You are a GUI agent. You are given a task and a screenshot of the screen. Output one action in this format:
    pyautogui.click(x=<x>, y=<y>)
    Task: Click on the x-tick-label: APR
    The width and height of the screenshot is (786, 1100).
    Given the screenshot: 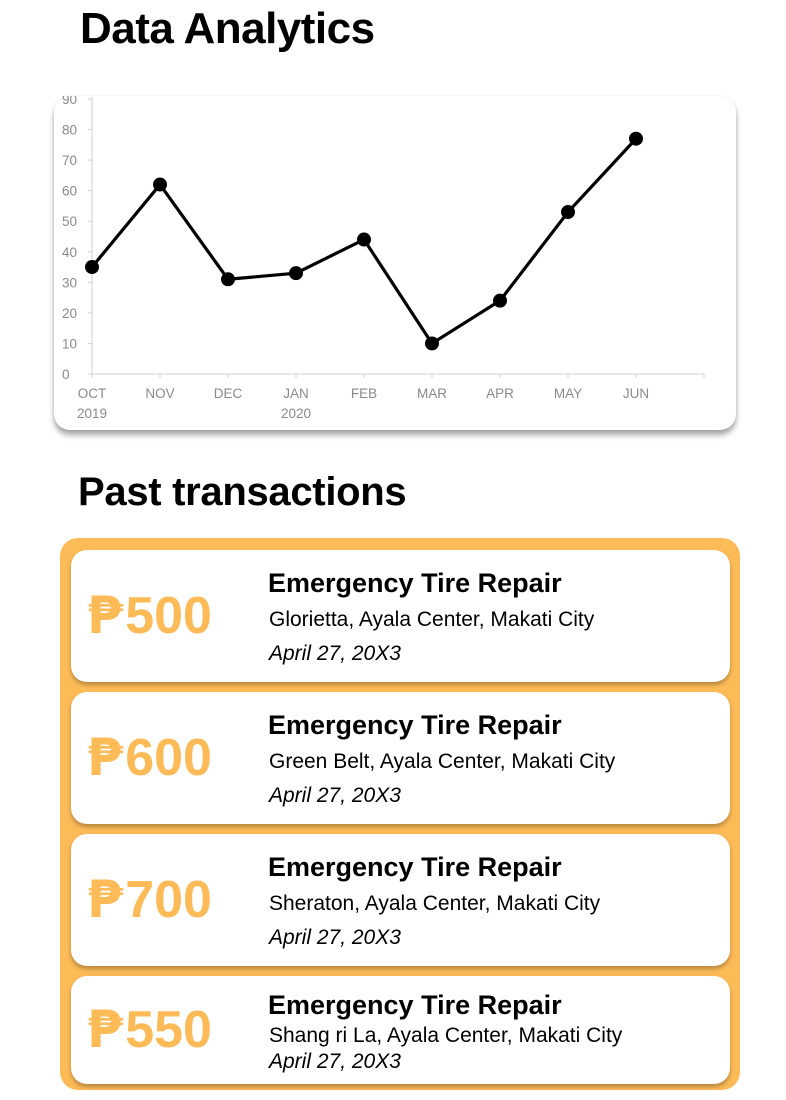 What is the action you would take?
    pyautogui.click(x=500, y=393)
    